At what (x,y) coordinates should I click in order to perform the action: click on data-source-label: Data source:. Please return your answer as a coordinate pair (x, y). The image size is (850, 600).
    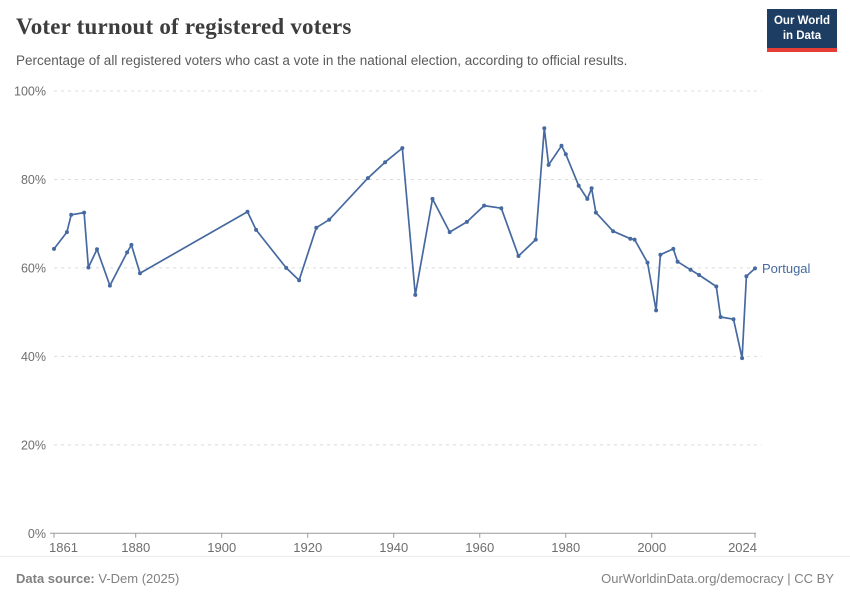
    Looking at the image, I should click on (55, 578).